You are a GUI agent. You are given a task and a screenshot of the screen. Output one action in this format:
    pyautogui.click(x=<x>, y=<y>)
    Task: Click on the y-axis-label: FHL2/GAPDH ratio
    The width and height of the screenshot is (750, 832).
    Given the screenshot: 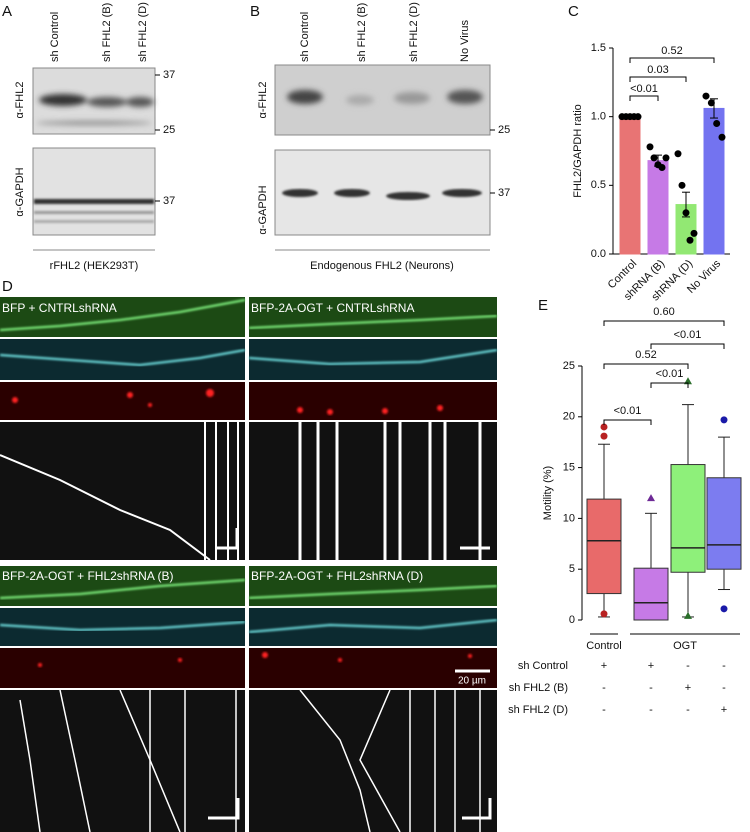 What is the action you would take?
    pyautogui.click(x=578, y=151)
    